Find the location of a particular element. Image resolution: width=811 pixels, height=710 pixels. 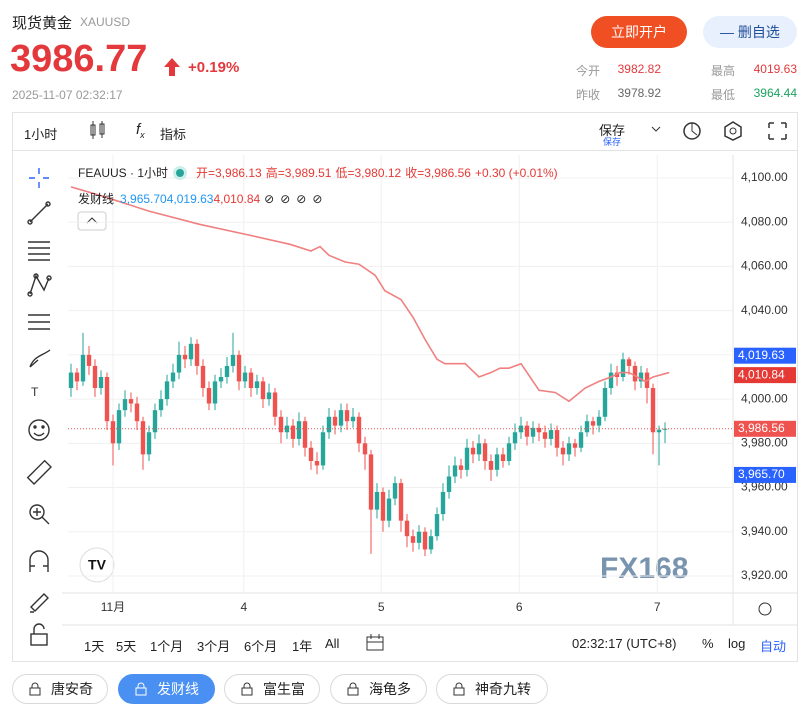

title: 现货黄金 is located at coordinates (42, 23).